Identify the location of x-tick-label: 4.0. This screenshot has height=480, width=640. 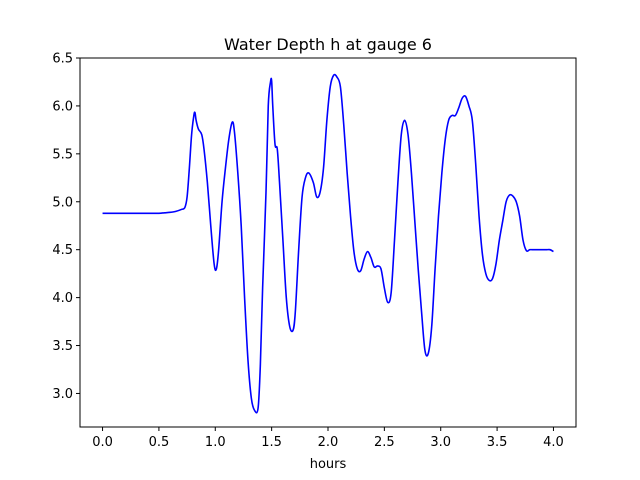
(553, 442).